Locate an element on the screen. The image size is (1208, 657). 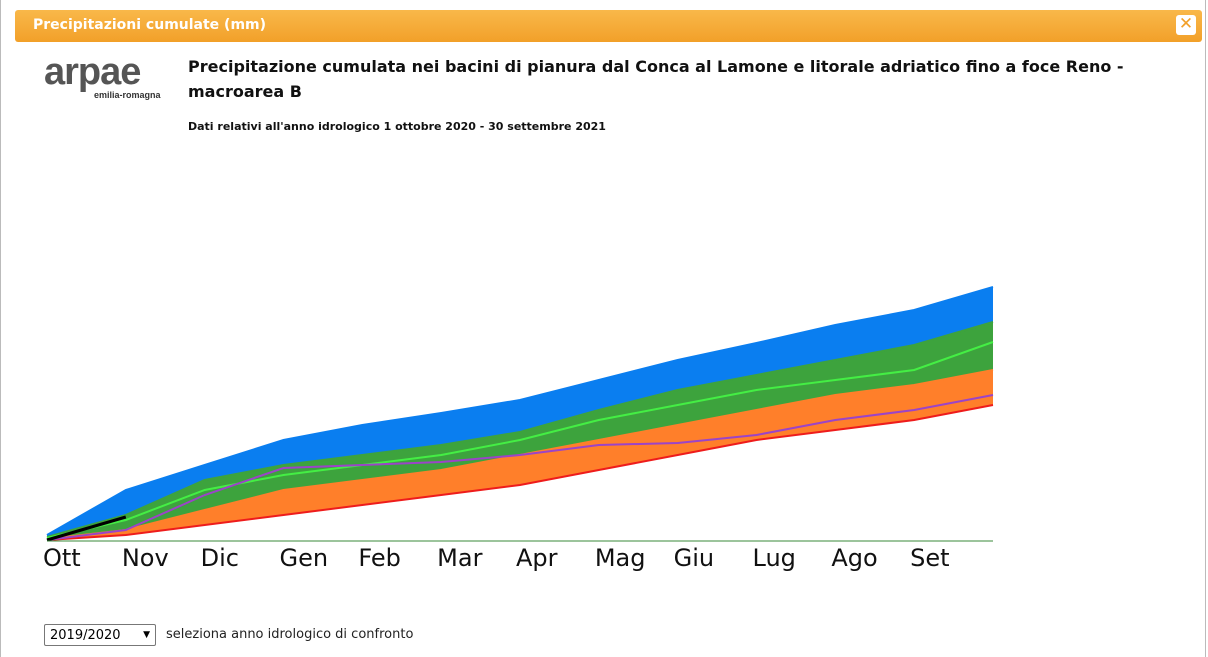
year-select: 2019/2020 ▼ is located at coordinates (100, 635).